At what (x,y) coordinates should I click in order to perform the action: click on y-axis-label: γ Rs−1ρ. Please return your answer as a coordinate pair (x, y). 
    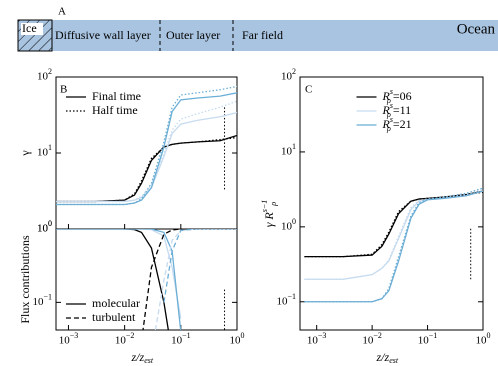
    Looking at the image, I should click on (269, 214).